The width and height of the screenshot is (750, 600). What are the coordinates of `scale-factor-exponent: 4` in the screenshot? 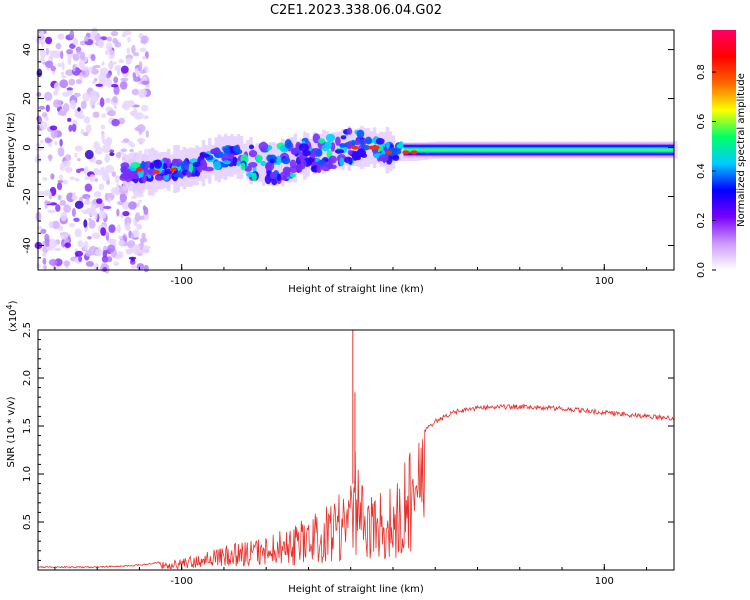 It's located at (9, 306).